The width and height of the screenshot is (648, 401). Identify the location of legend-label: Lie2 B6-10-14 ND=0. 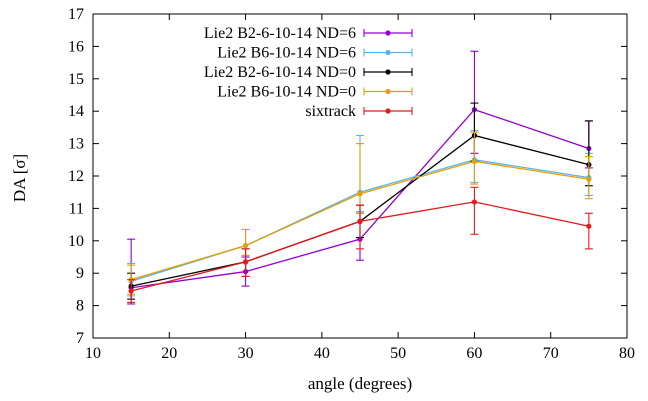
(286, 92).